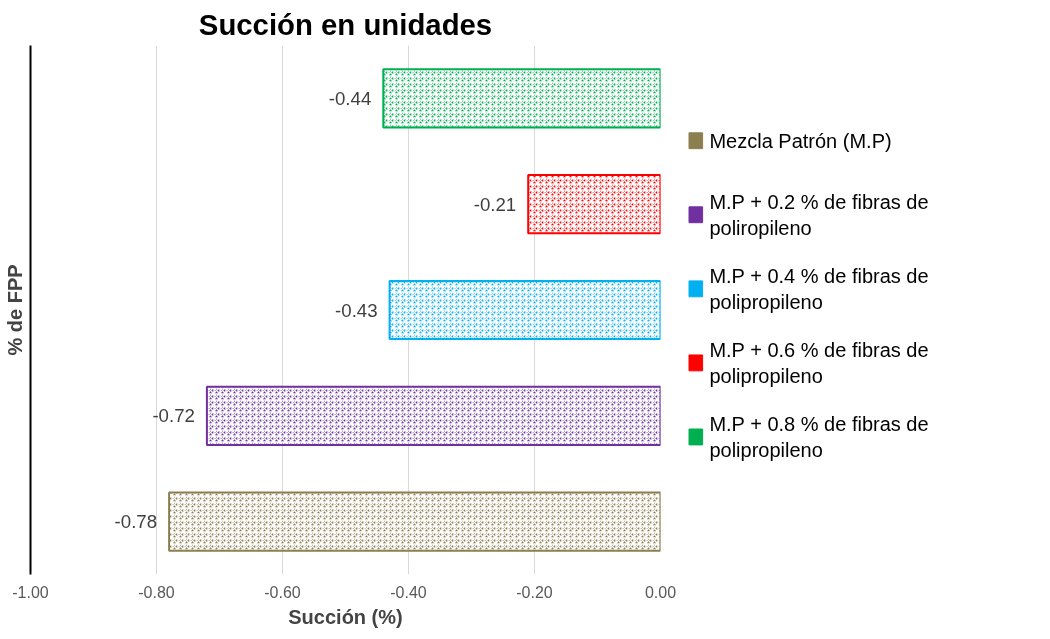 The image size is (1050, 639). What do you see at coordinates (136, 522) in the screenshot?
I see `data-label: -0.78` at bounding box center [136, 522].